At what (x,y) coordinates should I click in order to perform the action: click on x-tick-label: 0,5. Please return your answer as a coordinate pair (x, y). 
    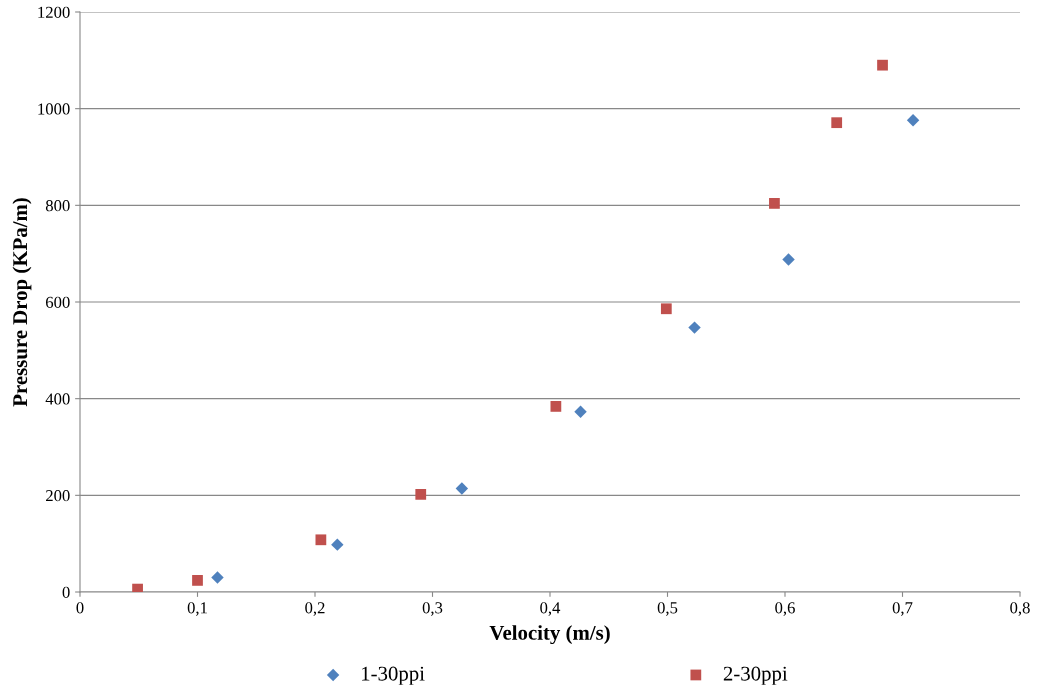
    Looking at the image, I should click on (667, 609).